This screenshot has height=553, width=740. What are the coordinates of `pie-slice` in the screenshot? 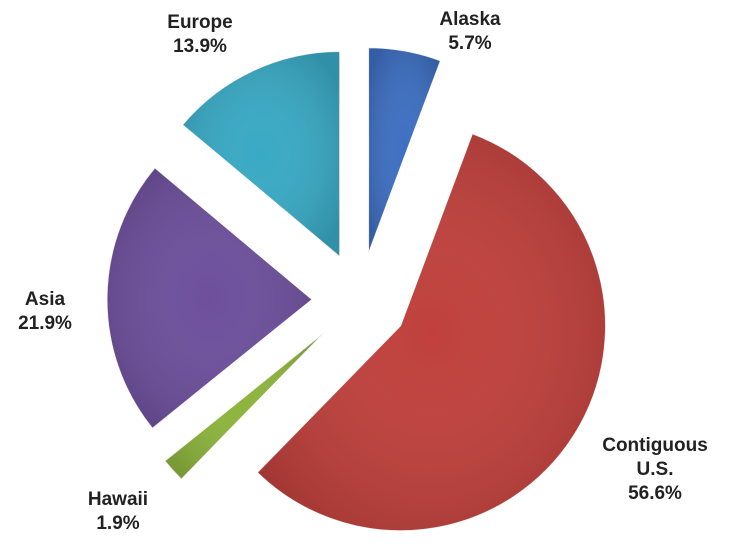 It's located at (405, 150).